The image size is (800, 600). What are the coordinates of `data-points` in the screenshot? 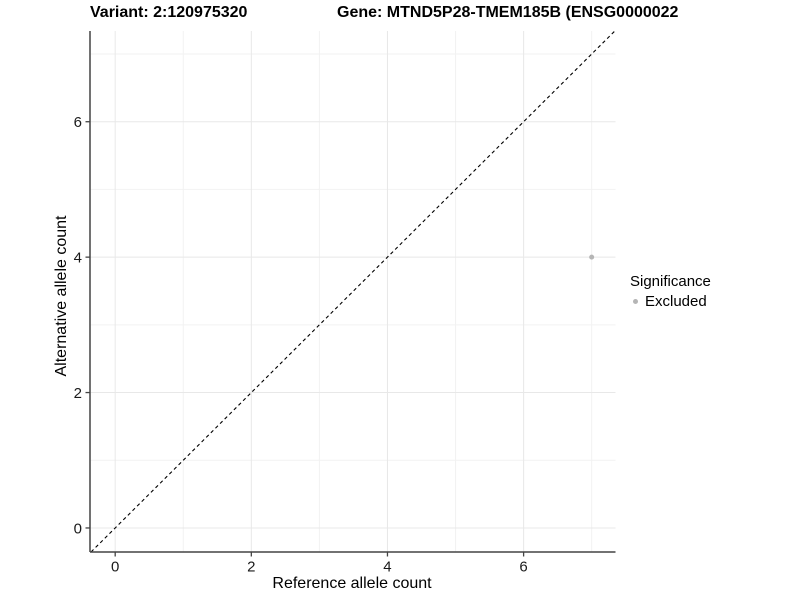 It's located at (592, 257).